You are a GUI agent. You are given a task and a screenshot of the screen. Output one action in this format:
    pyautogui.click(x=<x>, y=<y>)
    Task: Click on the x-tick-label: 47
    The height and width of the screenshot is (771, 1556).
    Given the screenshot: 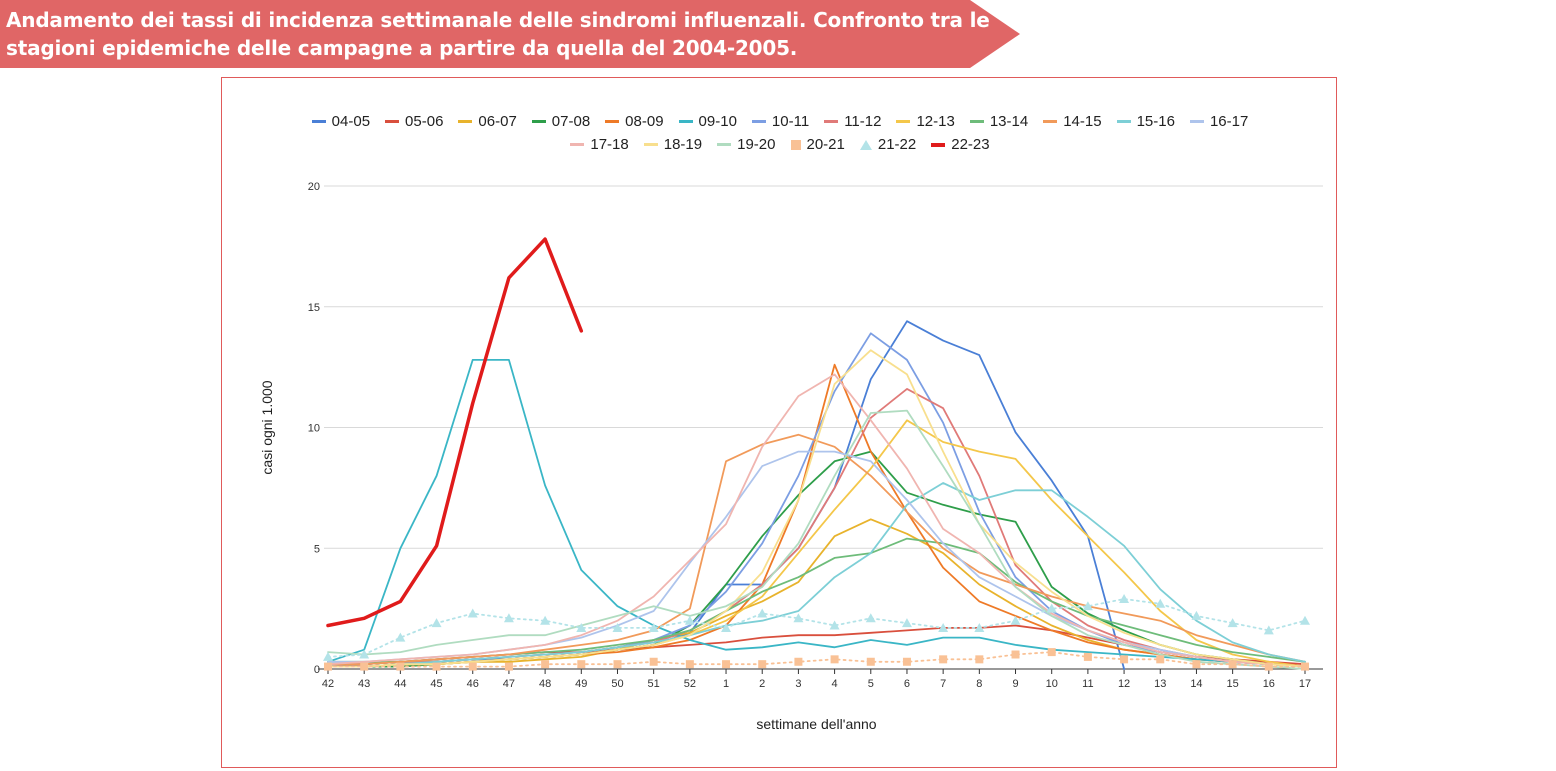 What is the action you would take?
    pyautogui.click(x=509, y=684)
    